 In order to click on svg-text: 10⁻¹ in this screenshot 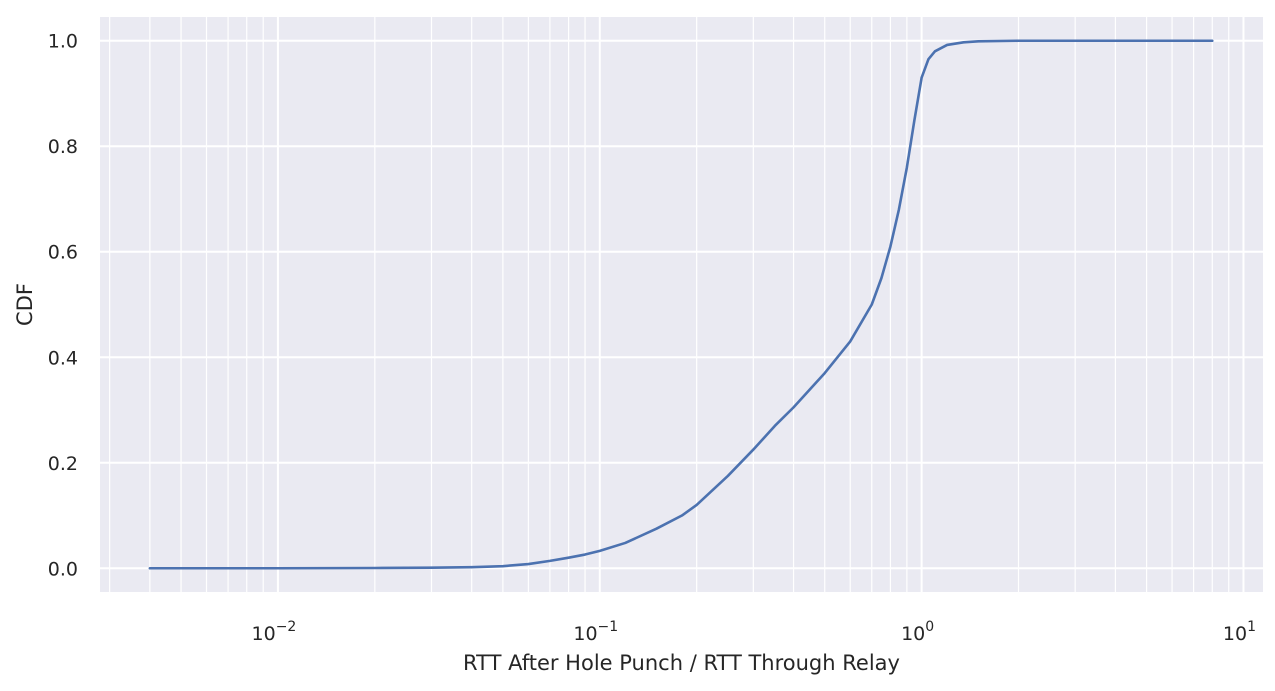, I will do `click(595, 632)`.